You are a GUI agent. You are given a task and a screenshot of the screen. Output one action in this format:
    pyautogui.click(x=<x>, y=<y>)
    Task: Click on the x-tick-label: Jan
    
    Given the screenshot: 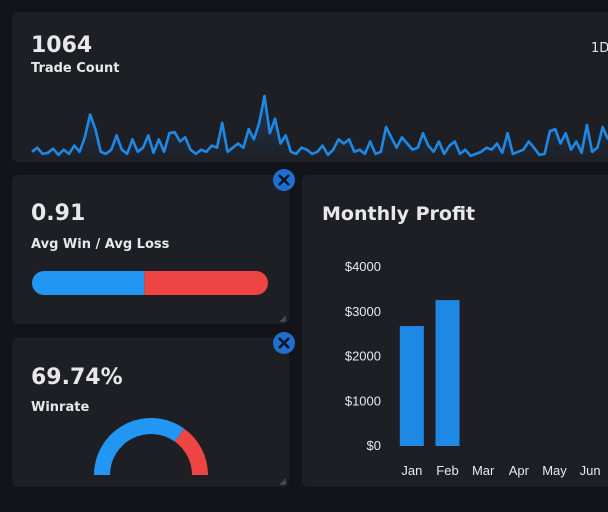 What is the action you would take?
    pyautogui.click(x=411, y=470)
    